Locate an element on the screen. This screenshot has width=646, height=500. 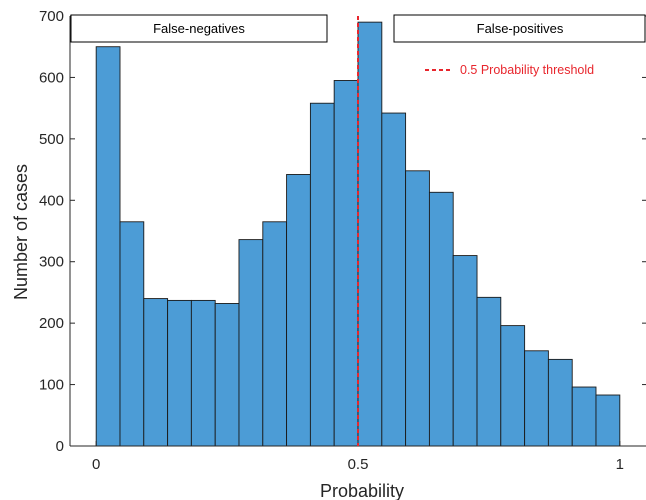
legend-threshold-label: 0.5 Probability threshold is located at coordinates (527, 70).